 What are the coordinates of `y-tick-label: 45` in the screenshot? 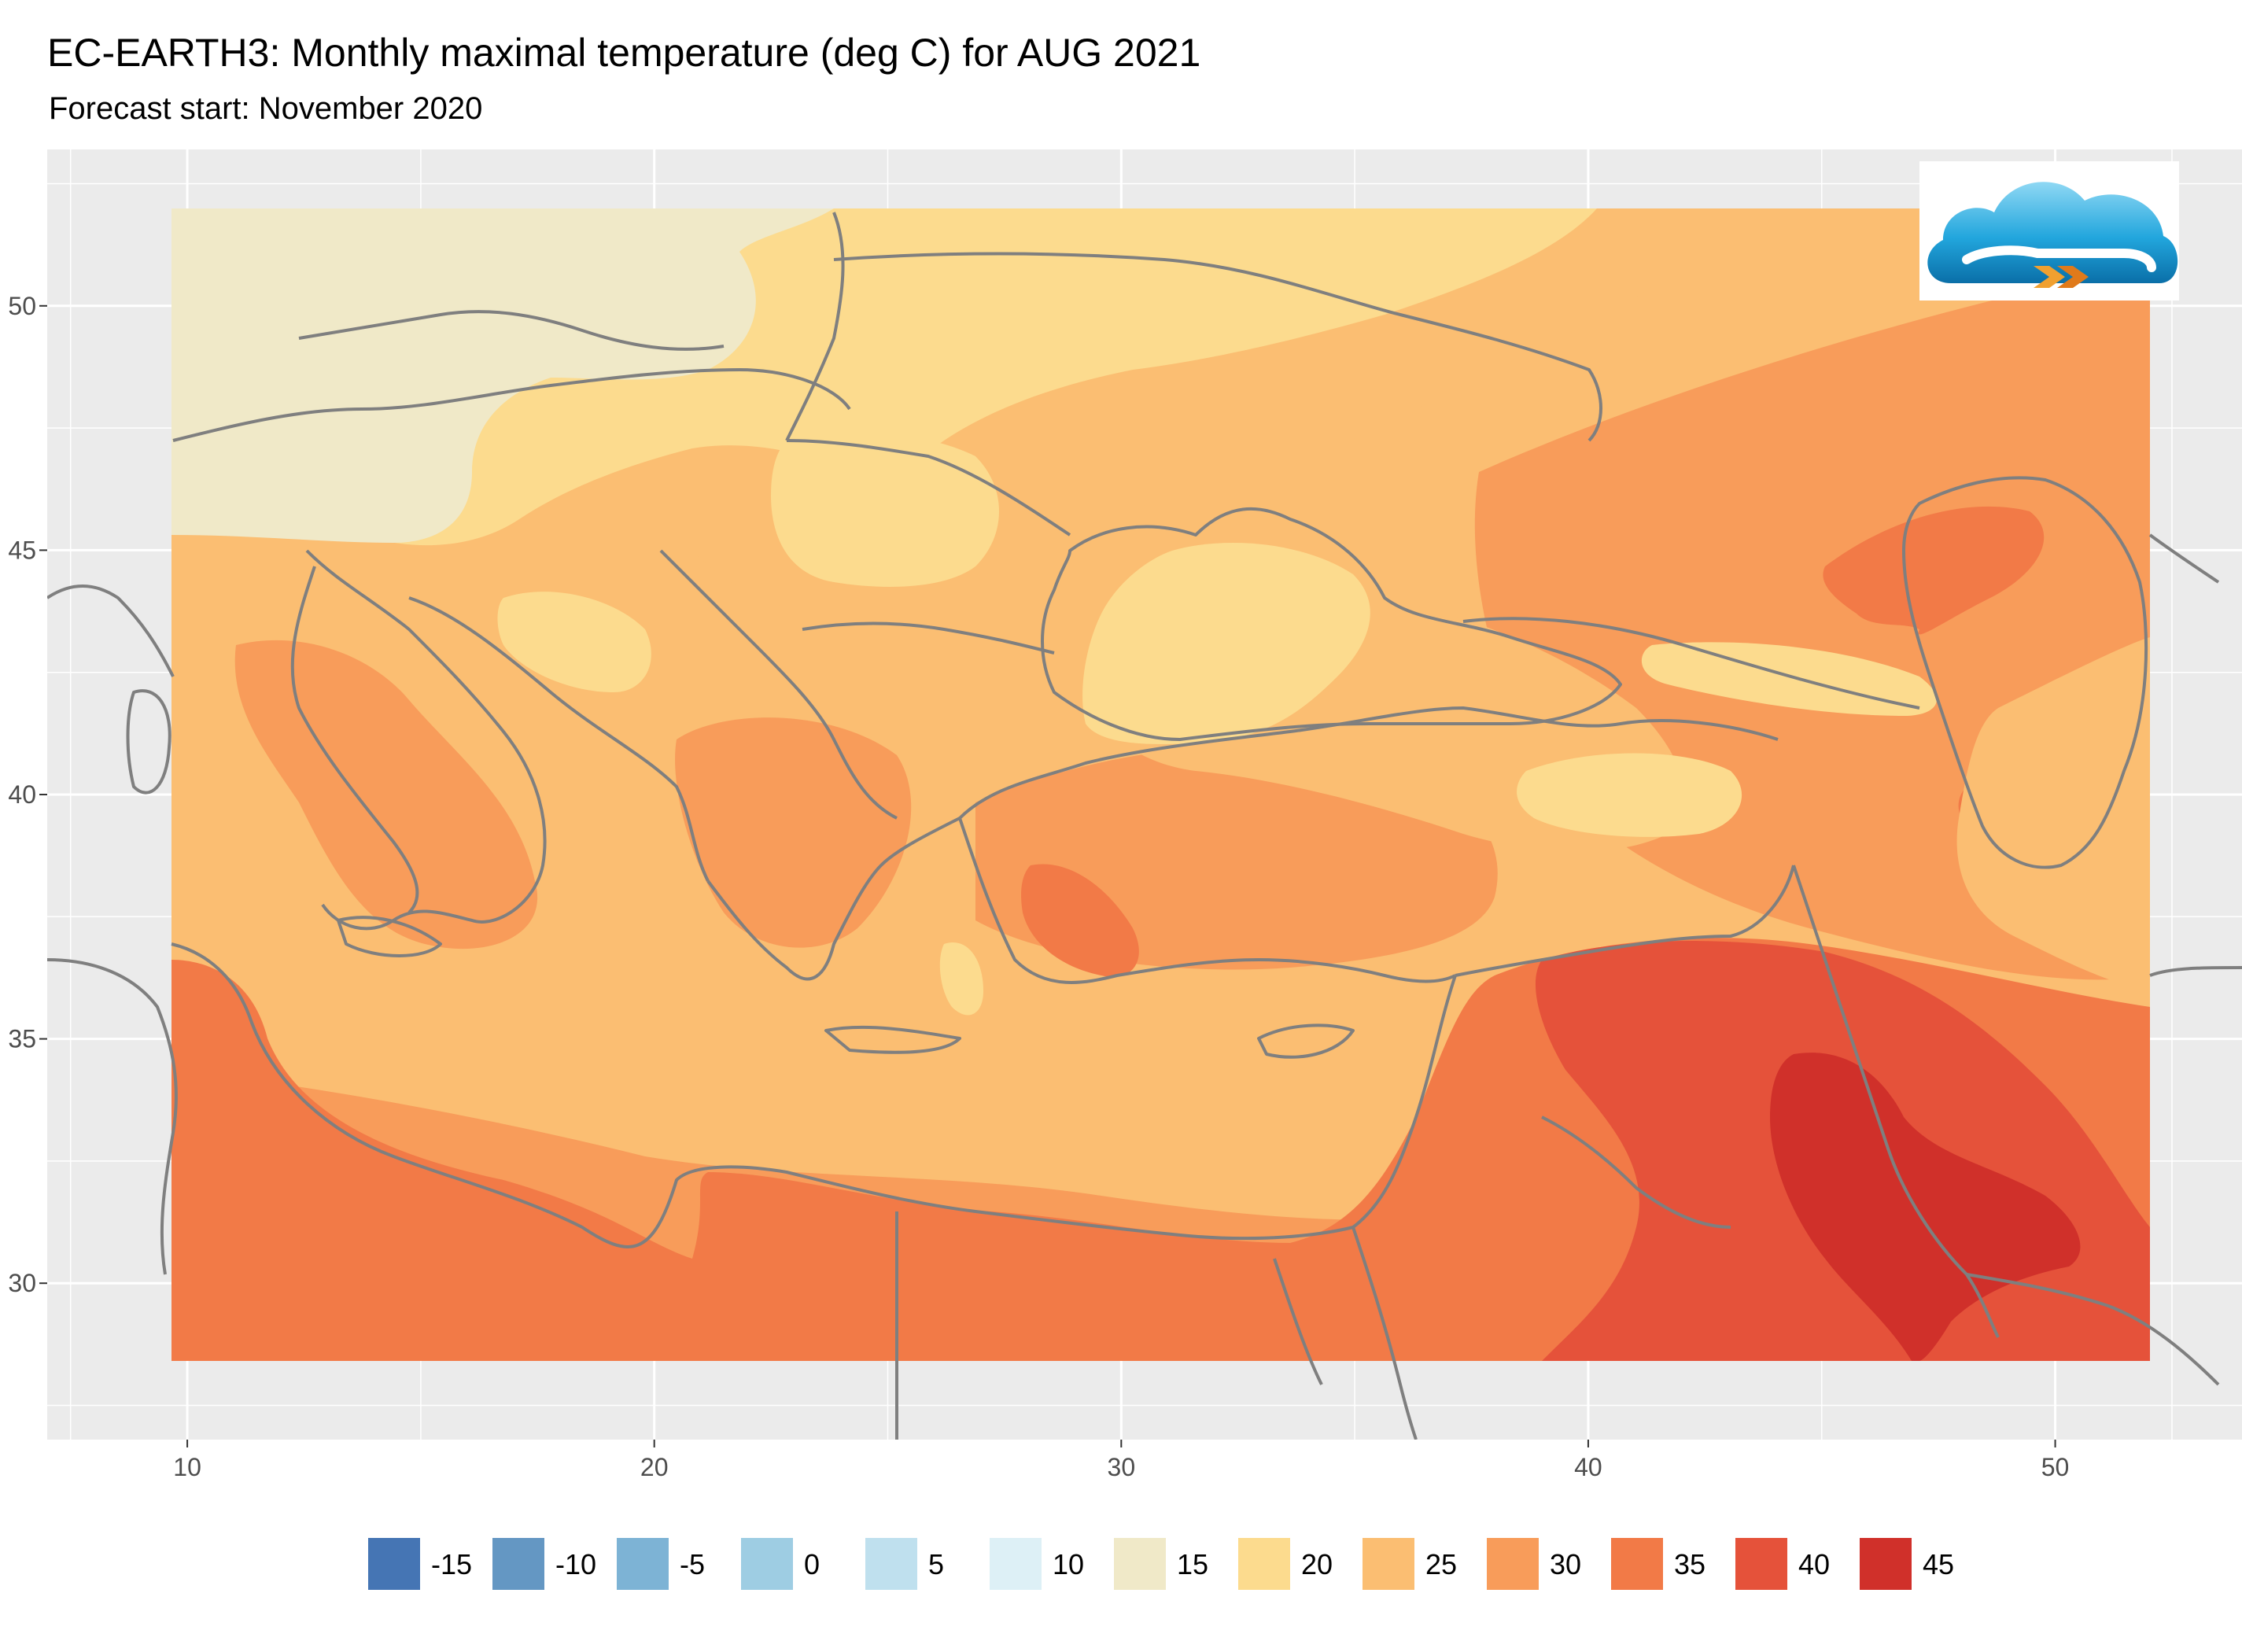 It's located at (22, 550).